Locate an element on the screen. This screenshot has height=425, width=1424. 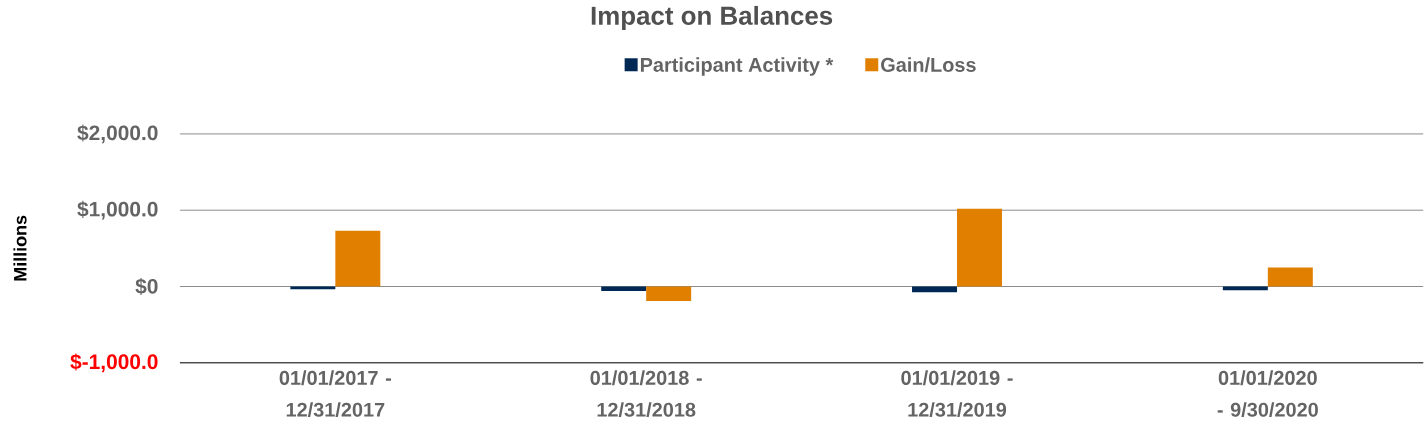
chart-title: Impact on Balances is located at coordinates (712, 18).